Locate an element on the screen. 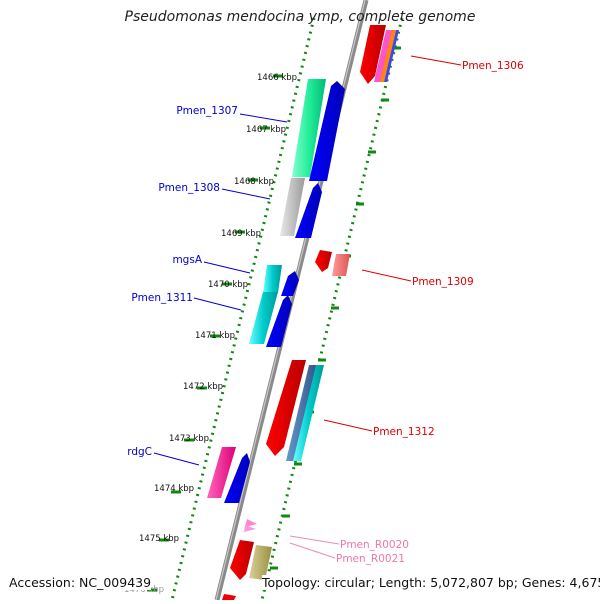 The height and width of the screenshot is (604, 600). gene-pmen-1308-cog is located at coordinates (292, 207).